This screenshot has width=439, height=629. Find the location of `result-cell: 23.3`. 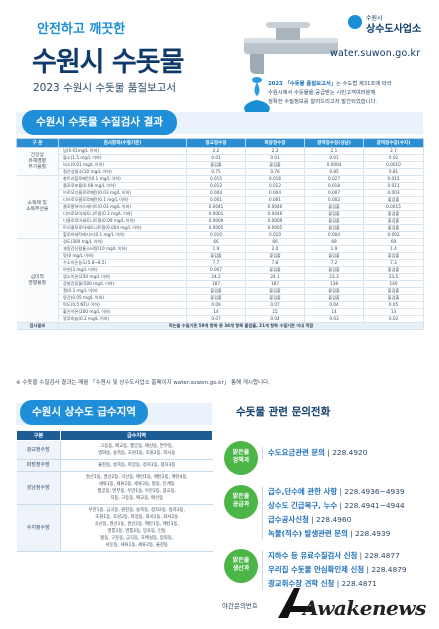

result-cell: 23.3 is located at coordinates (334, 277).